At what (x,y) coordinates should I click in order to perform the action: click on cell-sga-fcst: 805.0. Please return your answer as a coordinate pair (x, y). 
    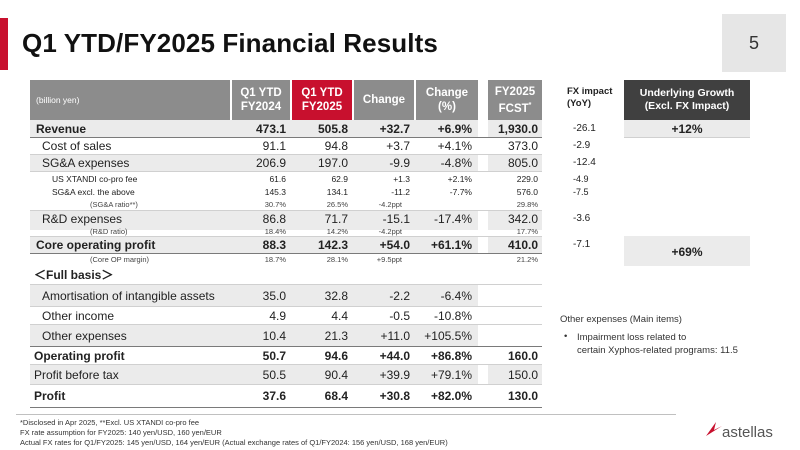
    Looking at the image, I should click on (522, 163).